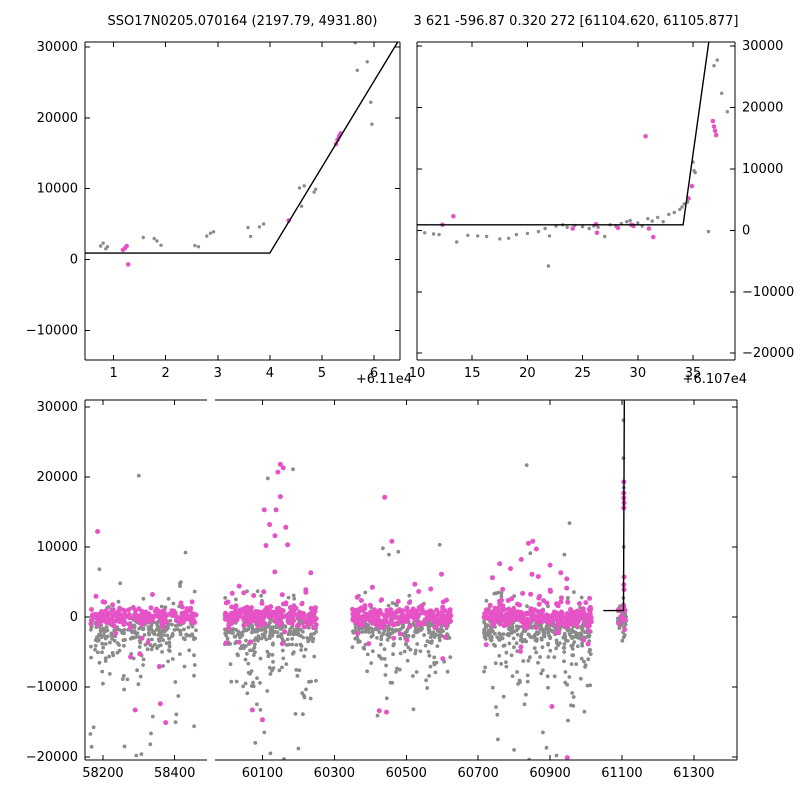 The width and height of the screenshot is (800, 800). I want to click on svg-text: 5, so click(322, 373).